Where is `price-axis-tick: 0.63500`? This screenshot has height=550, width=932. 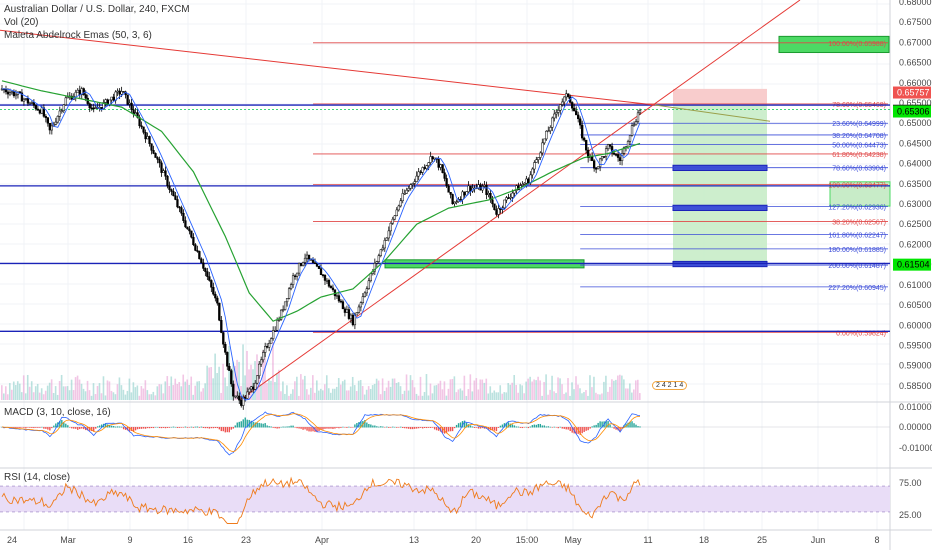 price-axis-tick: 0.63500 is located at coordinates (915, 184).